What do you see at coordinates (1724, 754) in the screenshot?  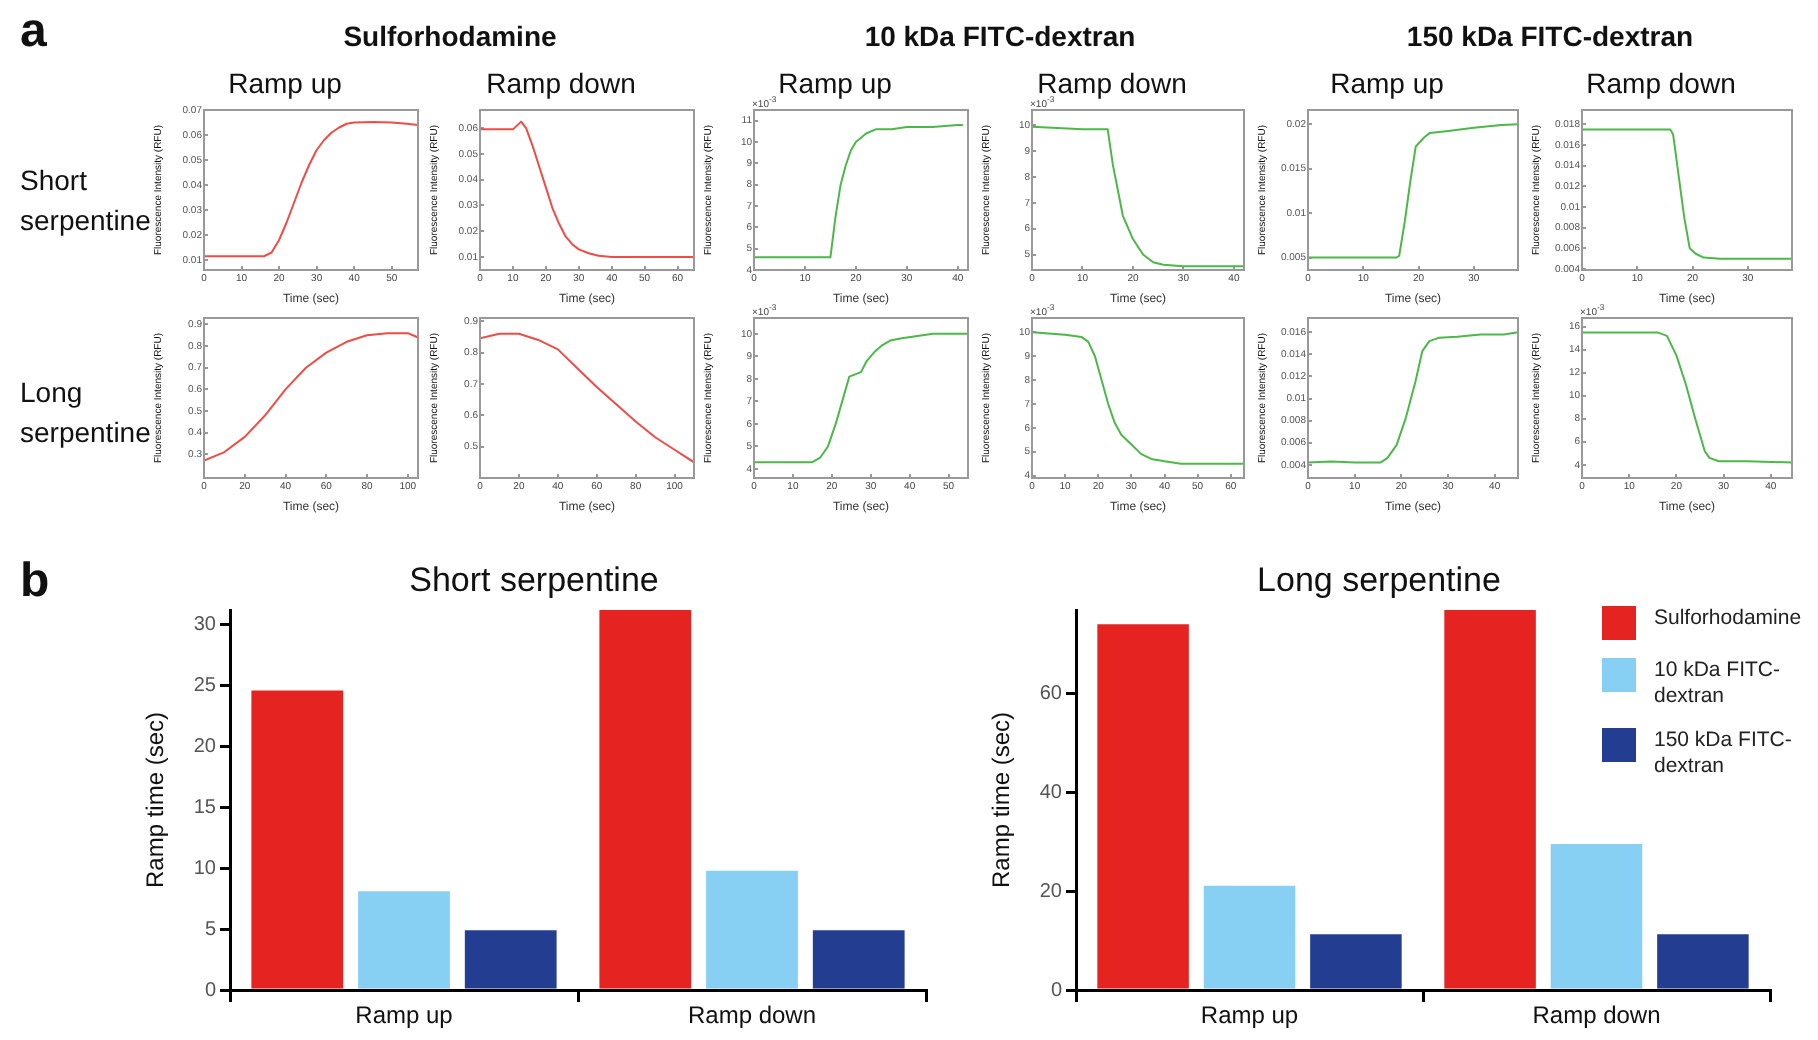 I see `legend-label: 150 kDa FITC-dextran` at bounding box center [1724, 754].